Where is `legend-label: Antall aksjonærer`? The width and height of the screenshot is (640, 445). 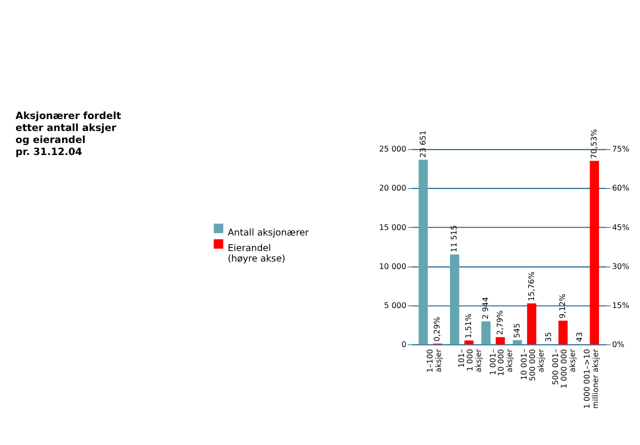
legend-label: Antall aksjonærer is located at coordinates (269, 232).